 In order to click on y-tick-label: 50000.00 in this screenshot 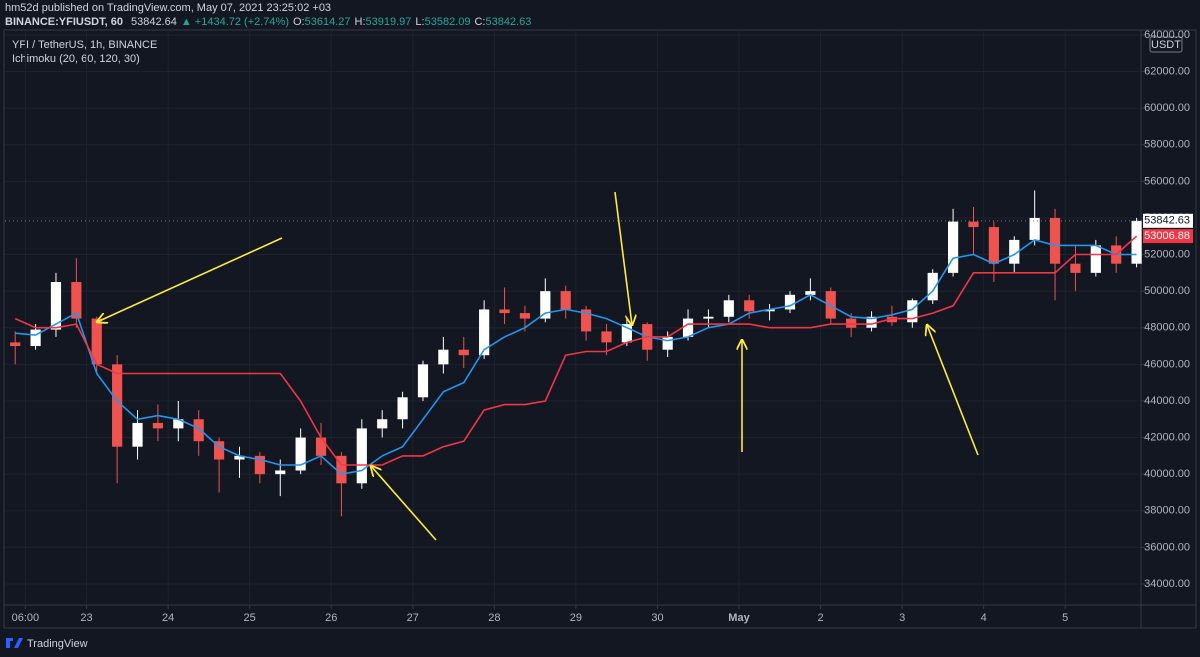, I will do `click(1167, 291)`.